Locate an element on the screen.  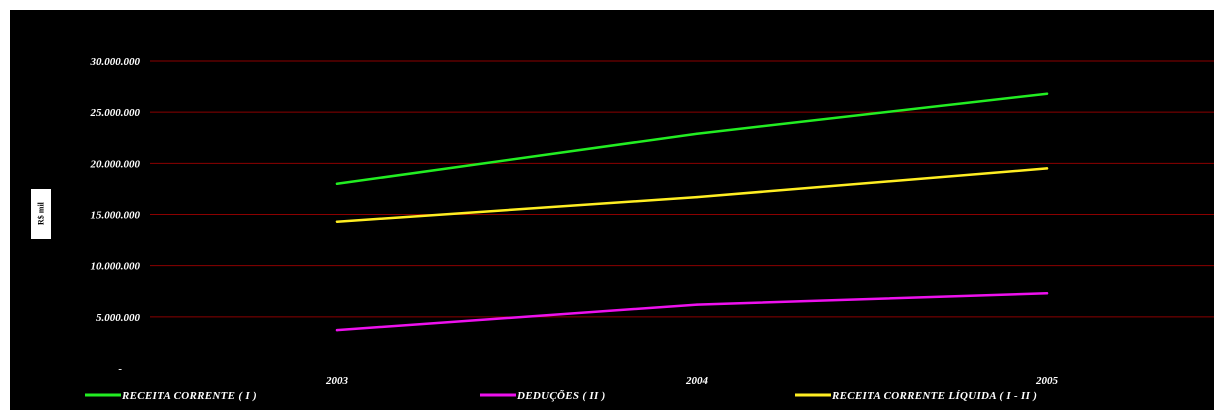
legend-label-1: DEDUÇÕES ( II ) is located at coordinates (561, 396).